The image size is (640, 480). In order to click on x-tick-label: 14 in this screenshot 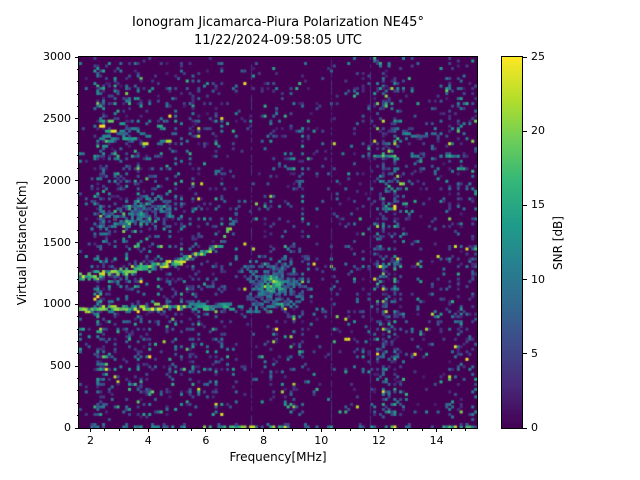, I will do `click(436, 440)`.